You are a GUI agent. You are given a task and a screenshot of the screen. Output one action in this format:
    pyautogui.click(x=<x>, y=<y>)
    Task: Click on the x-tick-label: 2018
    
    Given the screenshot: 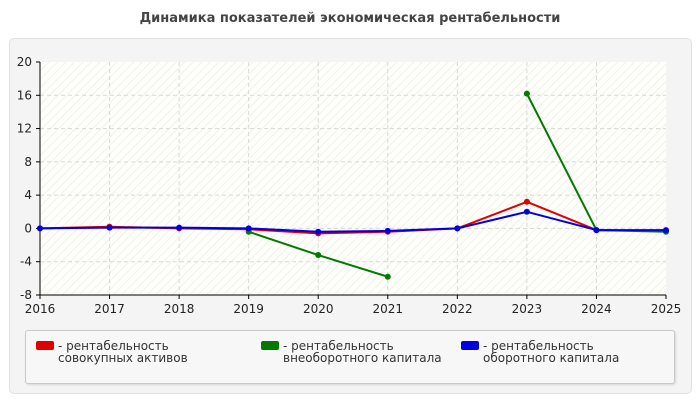 What is the action you would take?
    pyautogui.click(x=179, y=309)
    